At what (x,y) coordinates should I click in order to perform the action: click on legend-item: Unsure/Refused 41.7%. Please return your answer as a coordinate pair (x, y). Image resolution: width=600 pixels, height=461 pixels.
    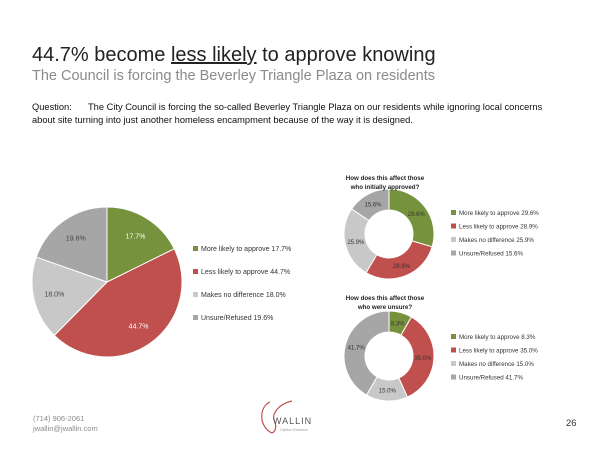
    Looking at the image, I should click on (491, 378).